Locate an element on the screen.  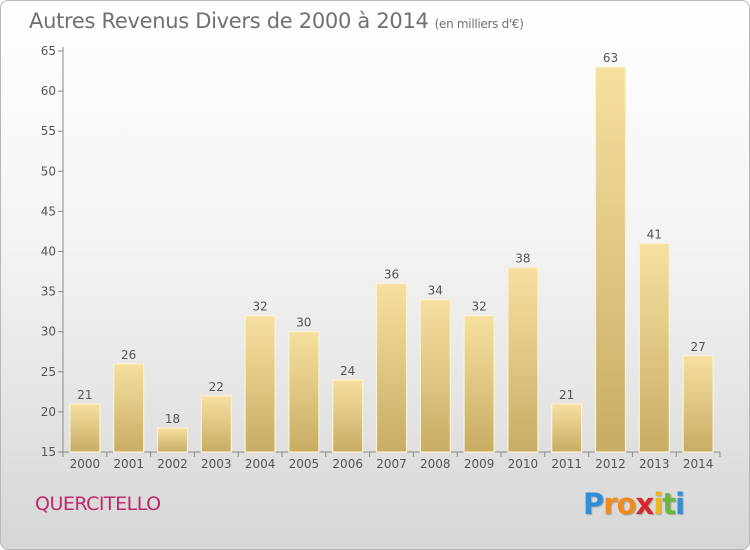
bar-2008 is located at coordinates (435, 376).